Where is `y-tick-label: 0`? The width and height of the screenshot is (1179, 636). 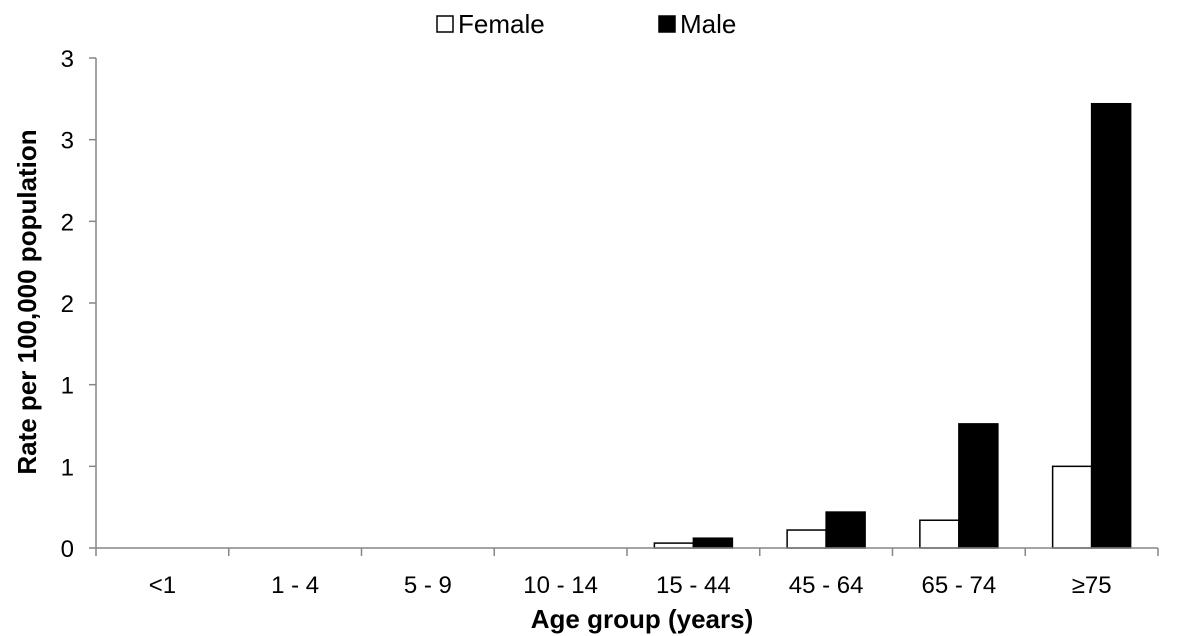
y-tick-label: 0 is located at coordinates (67, 549).